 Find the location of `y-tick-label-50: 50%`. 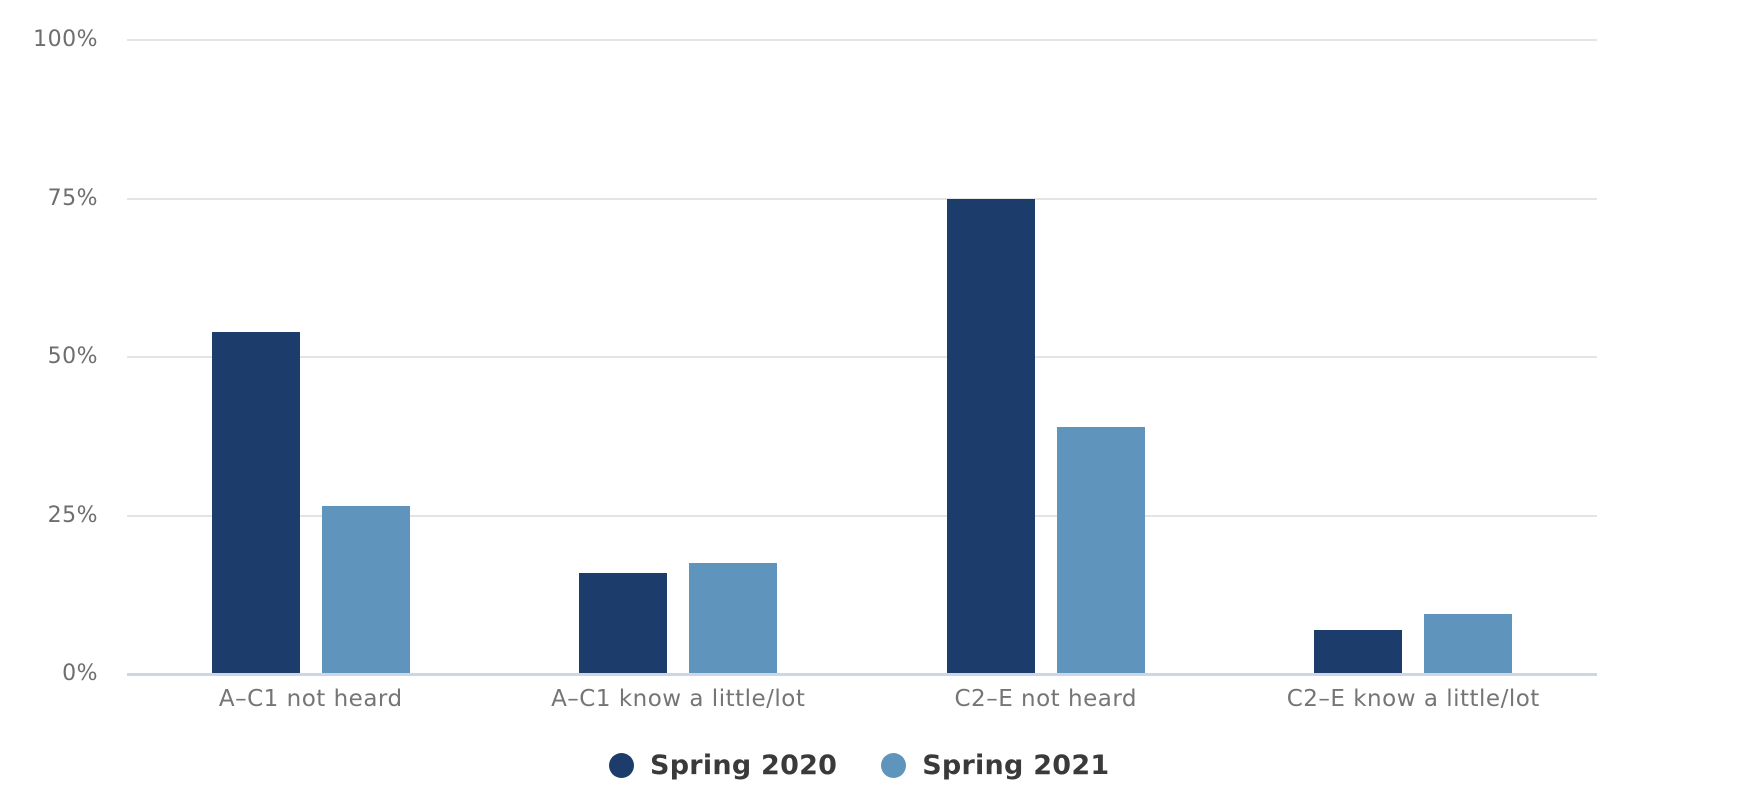

y-tick-label-50: 50% is located at coordinates (72, 356).